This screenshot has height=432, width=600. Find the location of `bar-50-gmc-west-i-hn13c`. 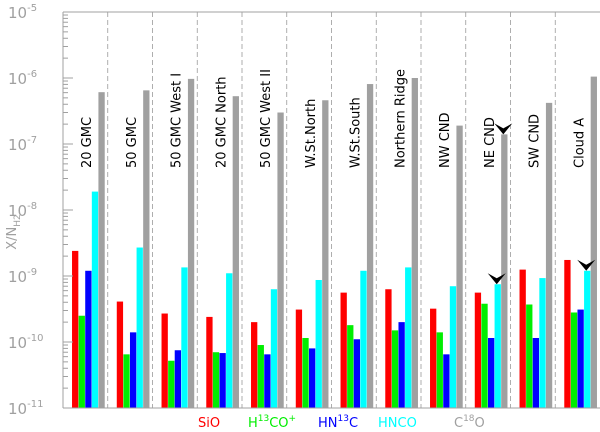

bar-50-gmc-west-i-hn13c is located at coordinates (178, 379).